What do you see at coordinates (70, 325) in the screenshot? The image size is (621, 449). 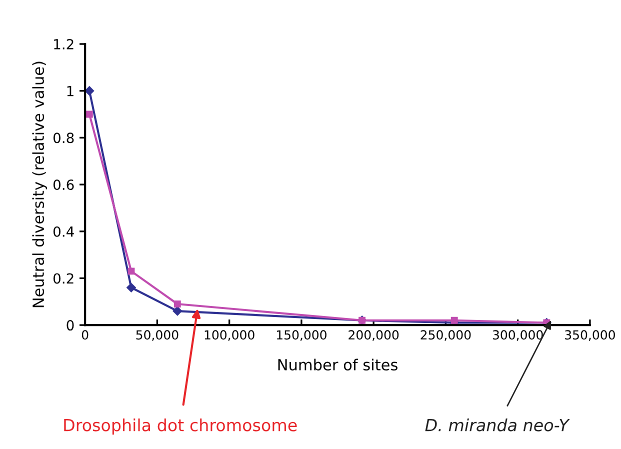 I see `y-tick-label: 0` at bounding box center [70, 325].